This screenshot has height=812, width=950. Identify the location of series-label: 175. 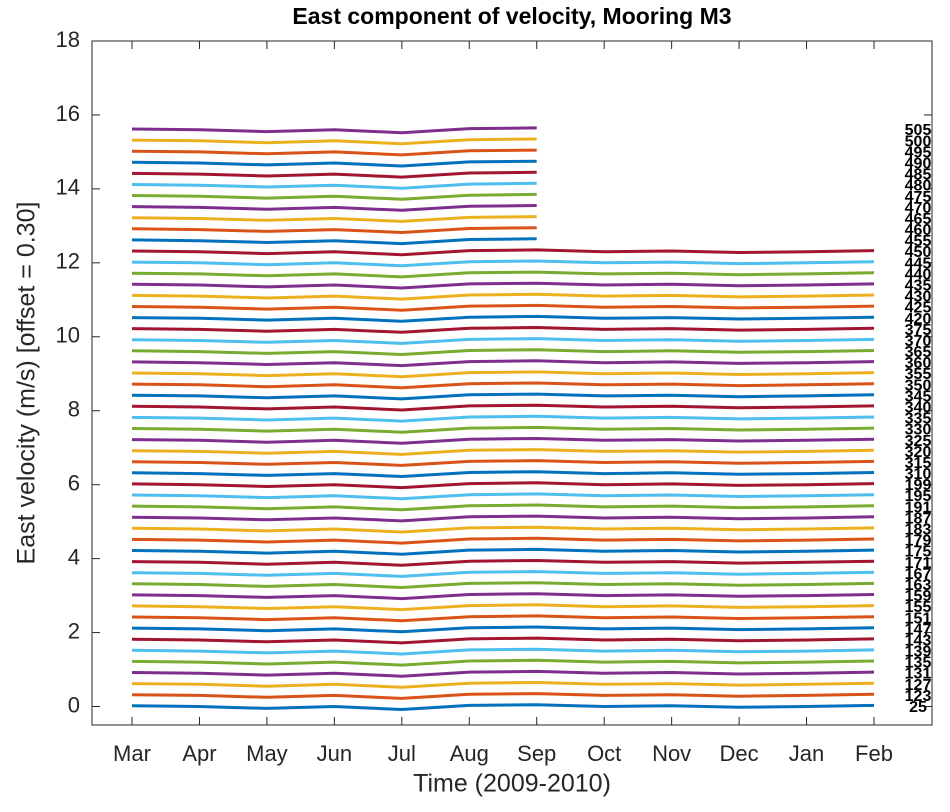
(918, 552).